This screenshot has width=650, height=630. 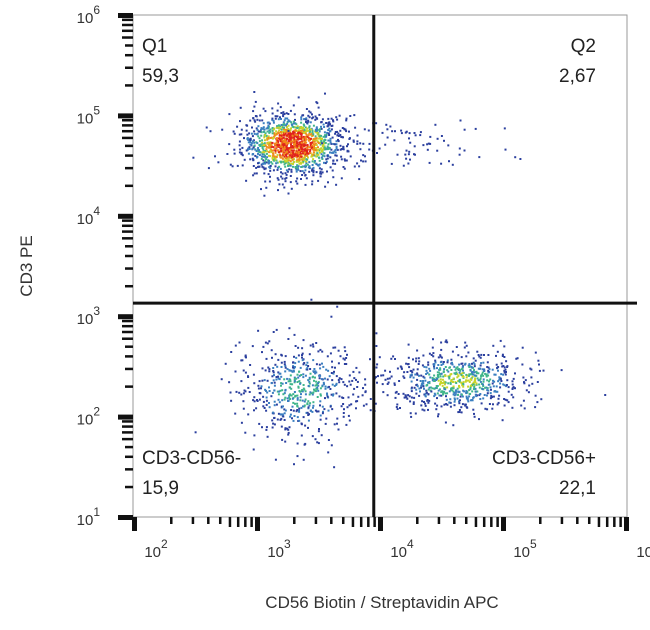 What do you see at coordinates (525, 549) in the screenshot?
I see `x-tick-label: 105` at bounding box center [525, 549].